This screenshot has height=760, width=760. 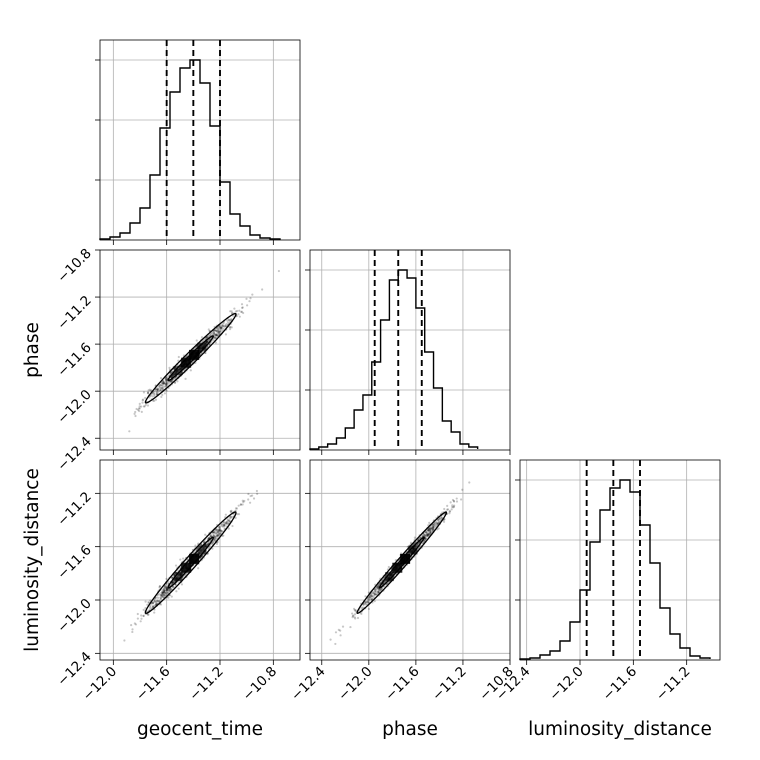 What do you see at coordinates (190, 149) in the screenshot?
I see `histogram-step-line` at bounding box center [190, 149].